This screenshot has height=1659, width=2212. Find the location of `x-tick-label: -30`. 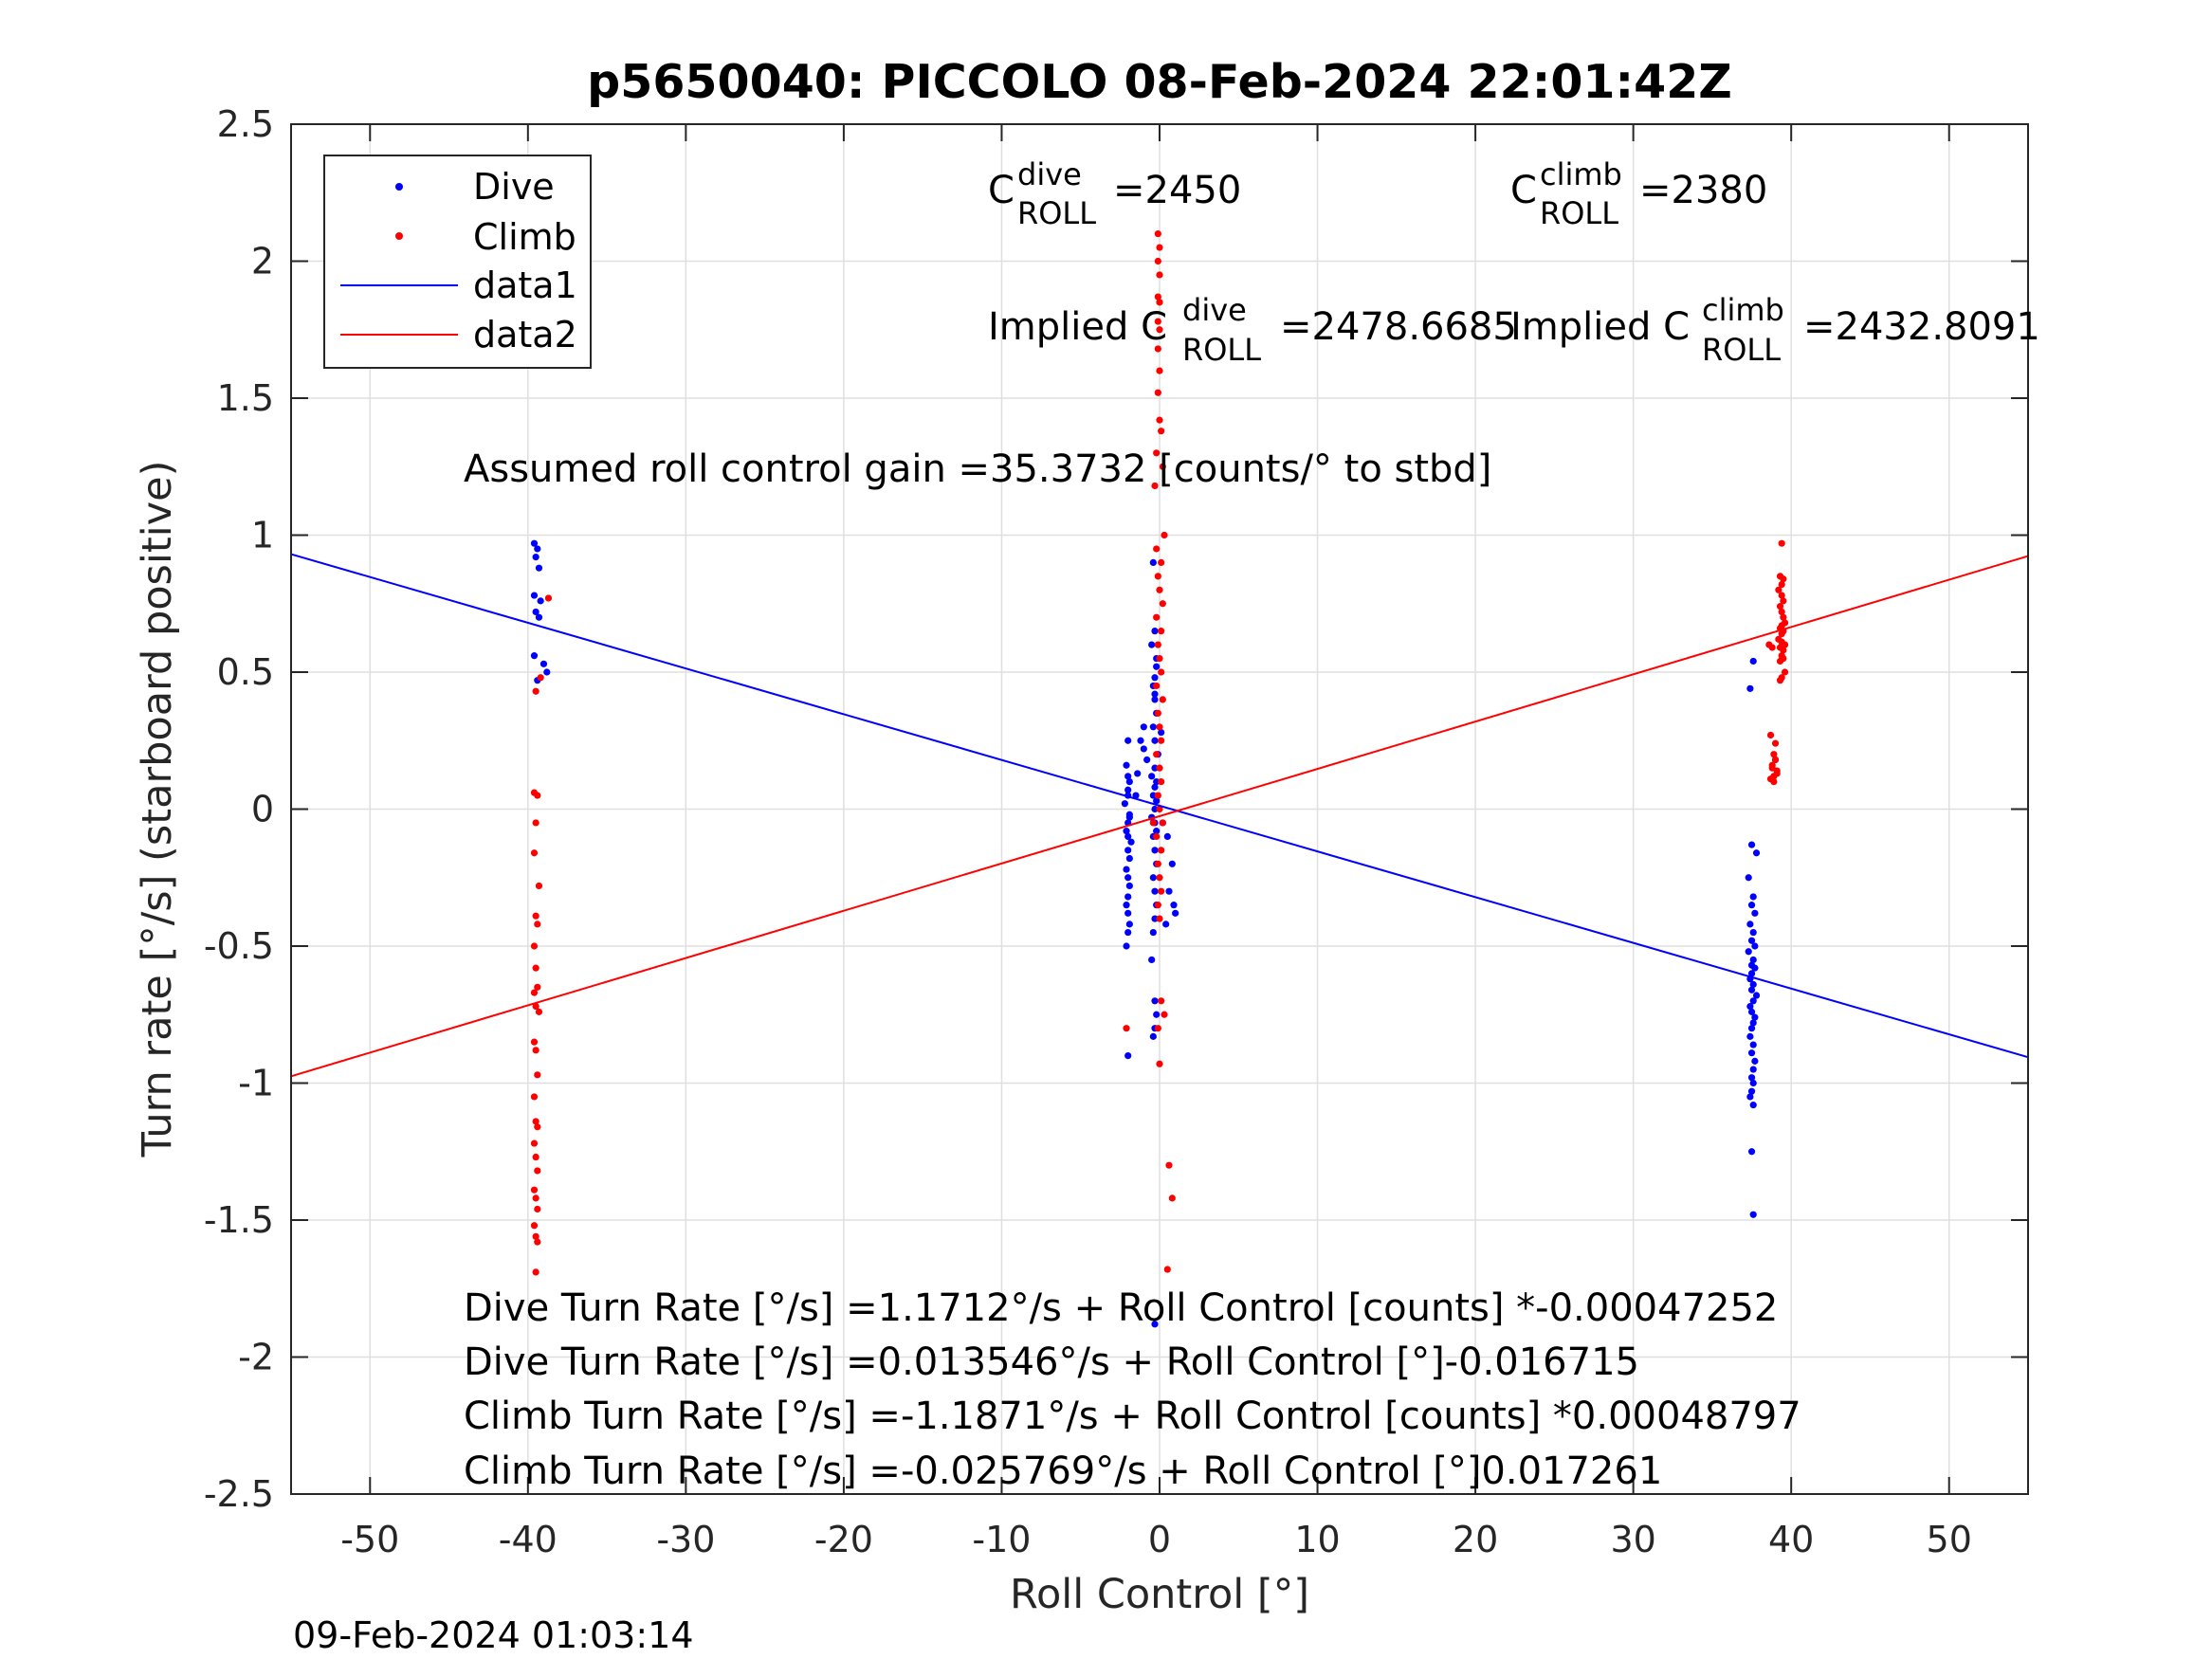

x-tick-label: -30 is located at coordinates (685, 1539).